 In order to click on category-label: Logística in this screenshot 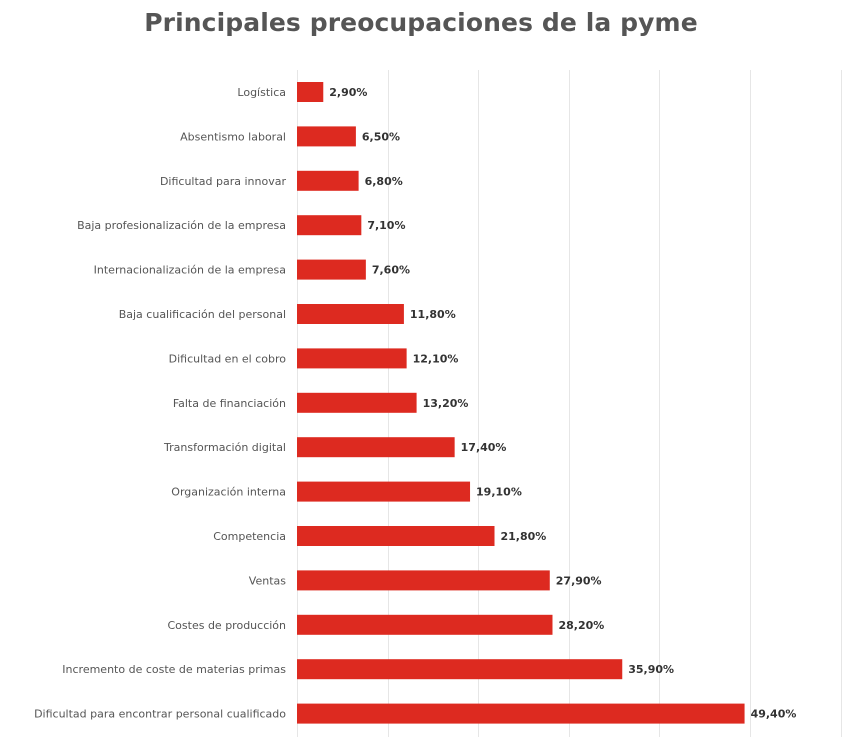, I will do `click(261, 92)`.